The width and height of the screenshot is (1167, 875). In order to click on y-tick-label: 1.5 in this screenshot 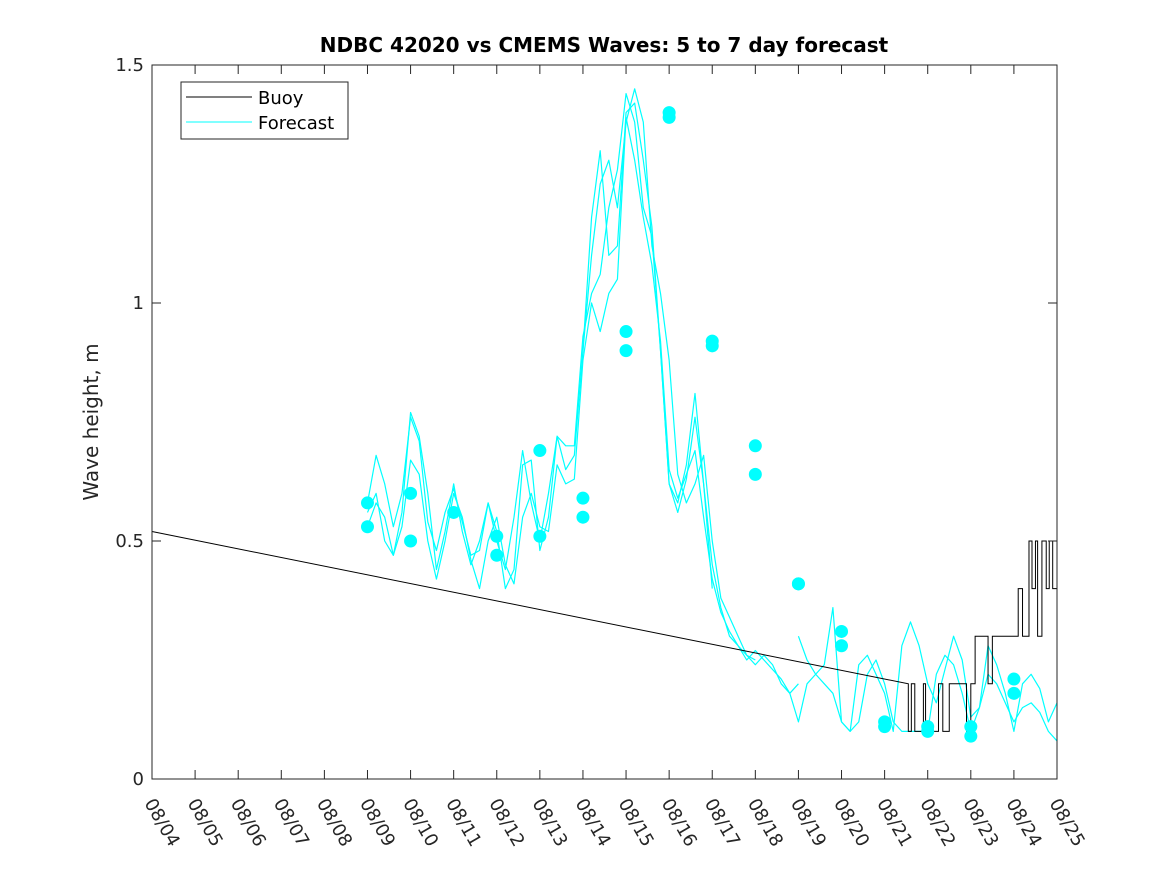, I will do `click(129, 65)`.